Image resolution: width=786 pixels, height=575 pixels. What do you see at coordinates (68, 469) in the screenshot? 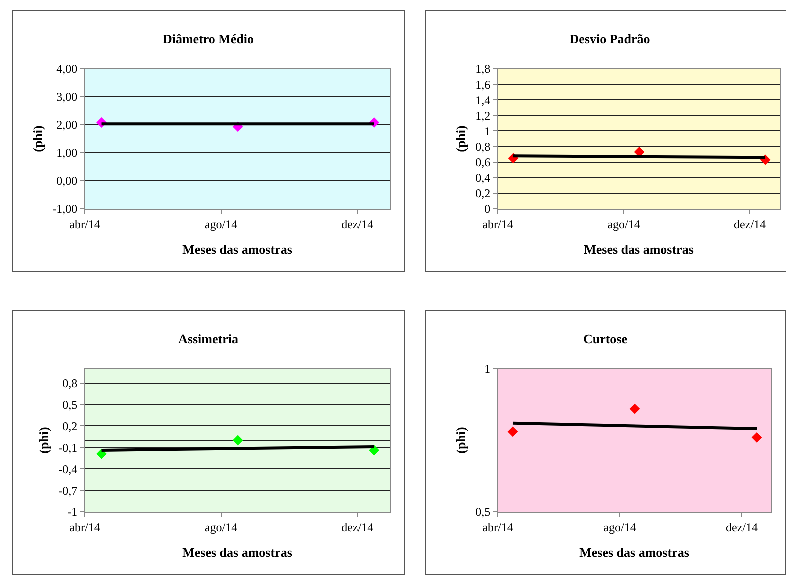
I see `y-tick-label: -0,4` at bounding box center [68, 469].